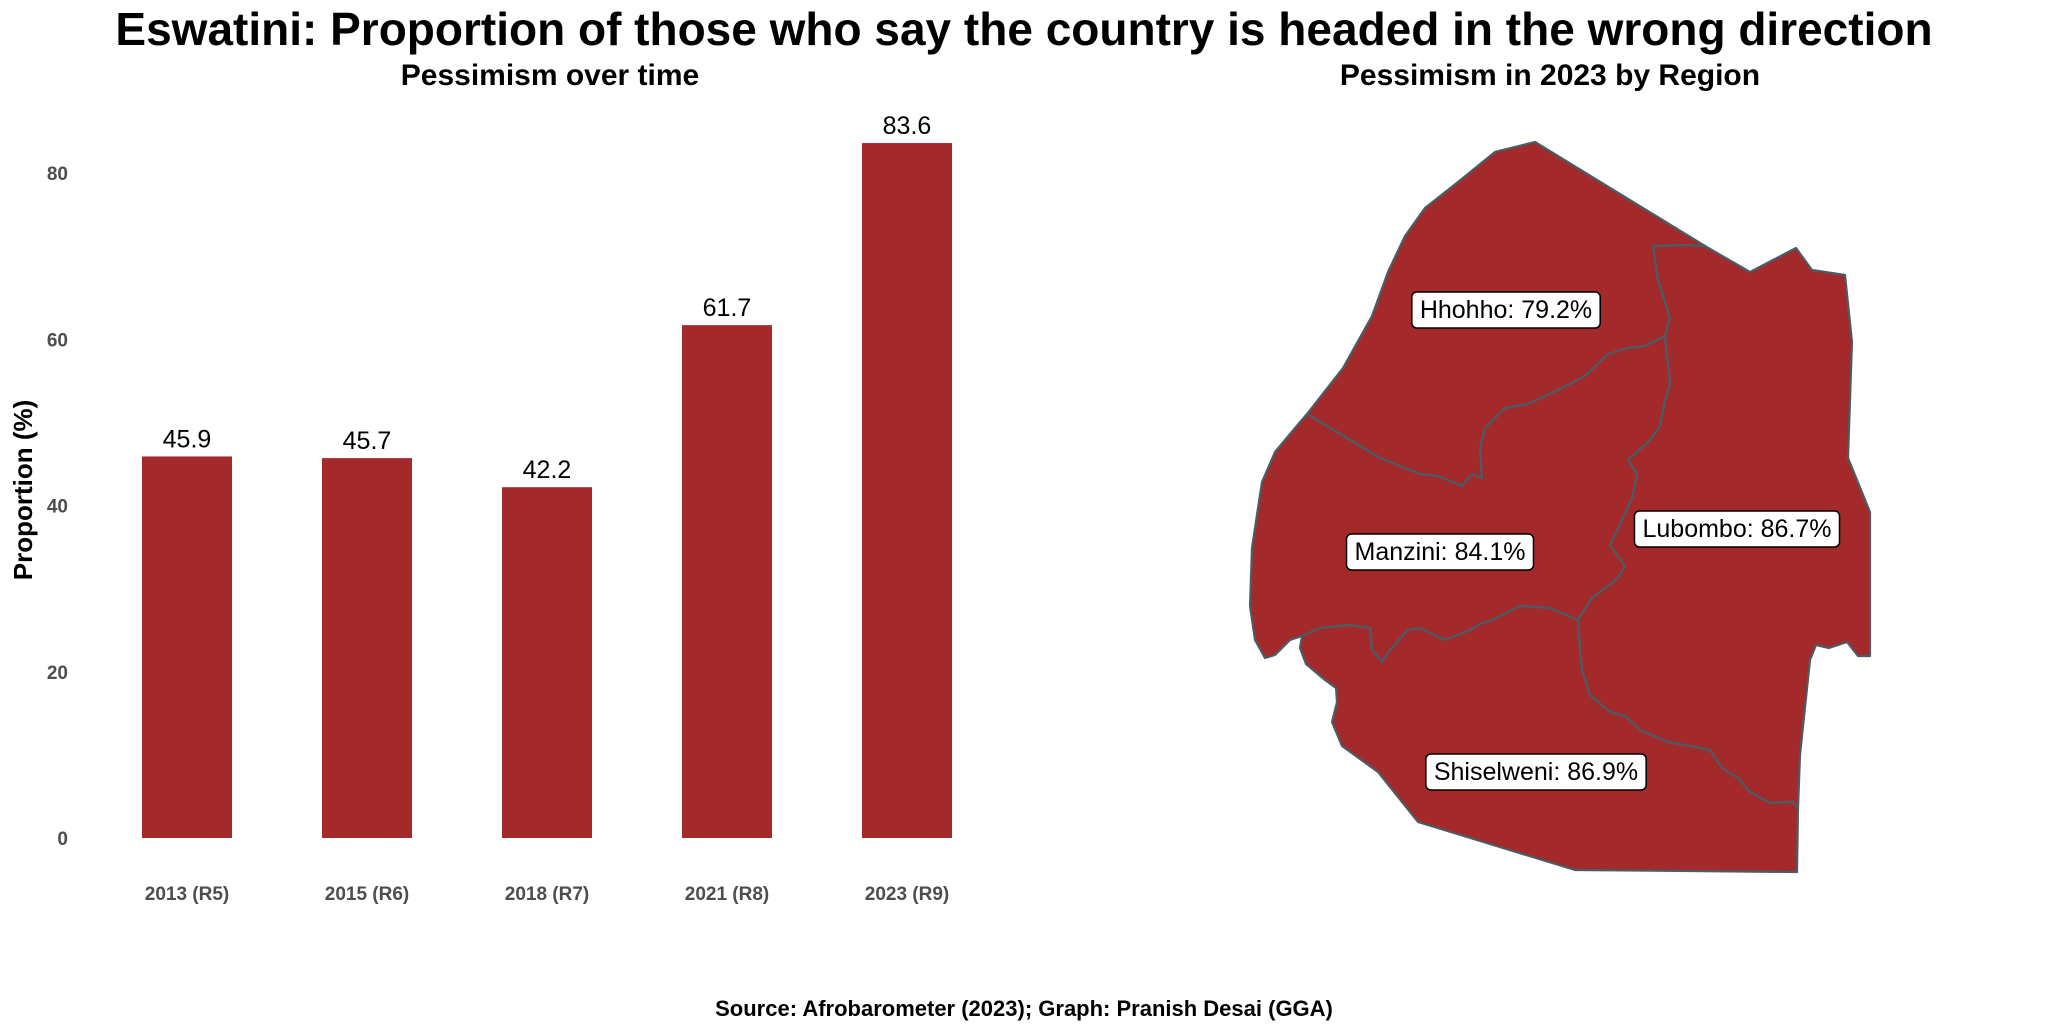 This screenshot has width=2048, height=1024. What do you see at coordinates (367, 894) in the screenshot?
I see `x-tick-label: 2015 (R6)` at bounding box center [367, 894].